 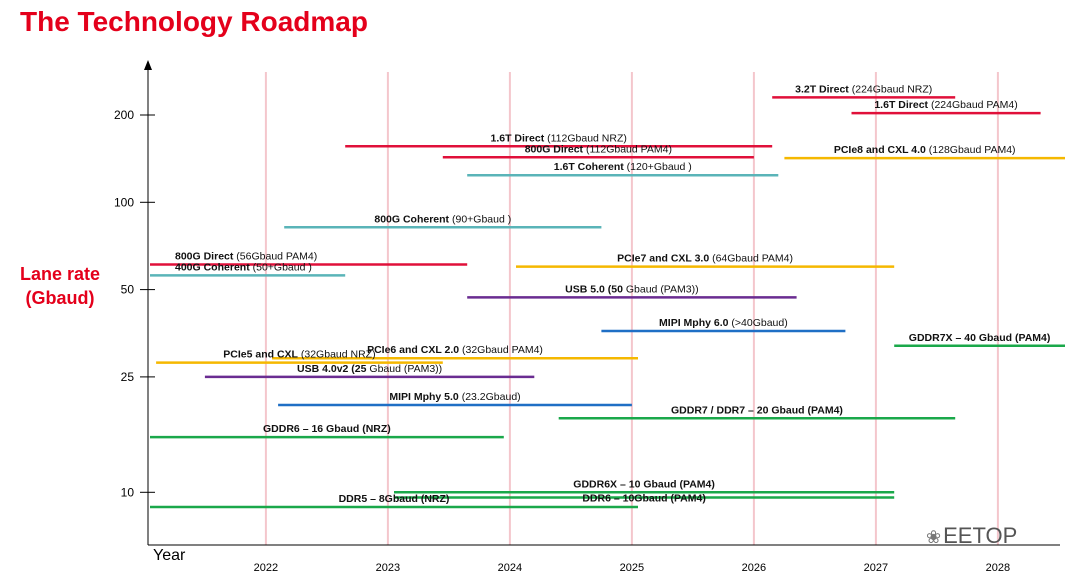 I want to click on x-axis-label: Year, so click(x=169, y=555).